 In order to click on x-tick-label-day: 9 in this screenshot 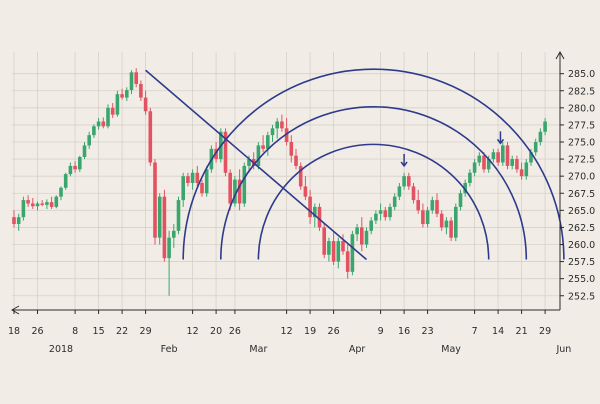, I will do `click(381, 331)`.